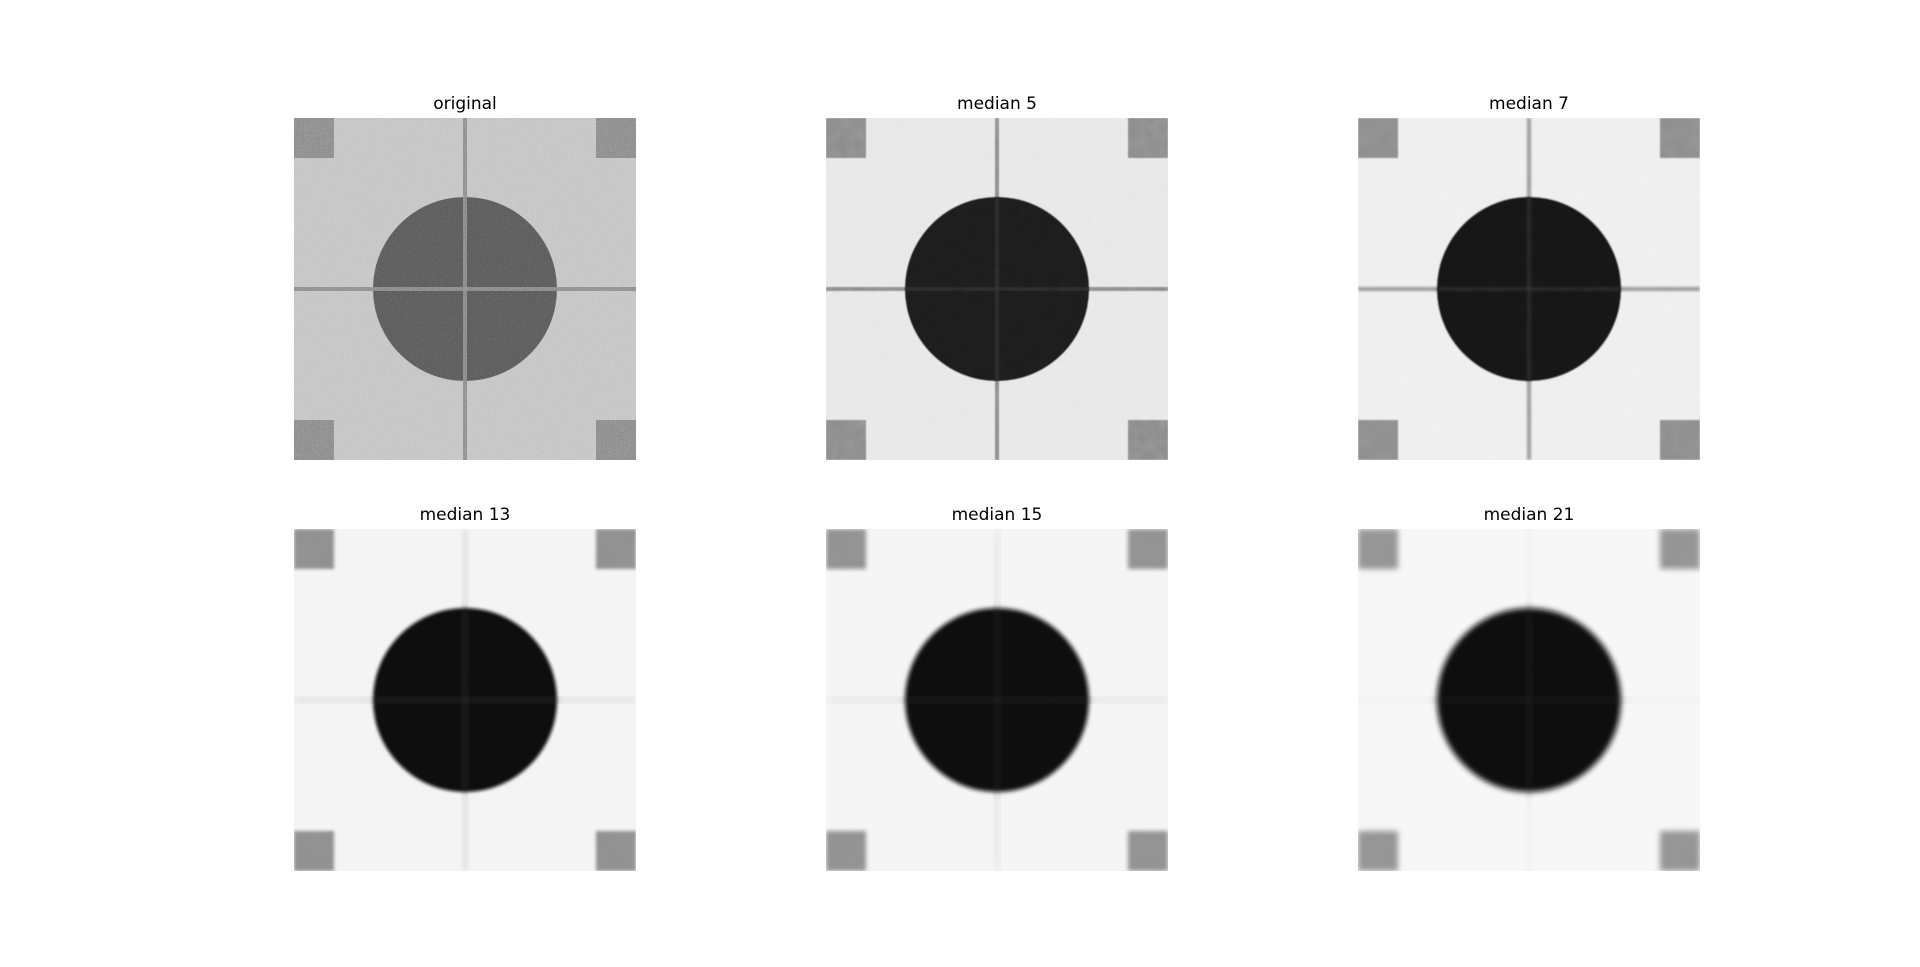  I want to click on panel-title: median 21, so click(1529, 515).